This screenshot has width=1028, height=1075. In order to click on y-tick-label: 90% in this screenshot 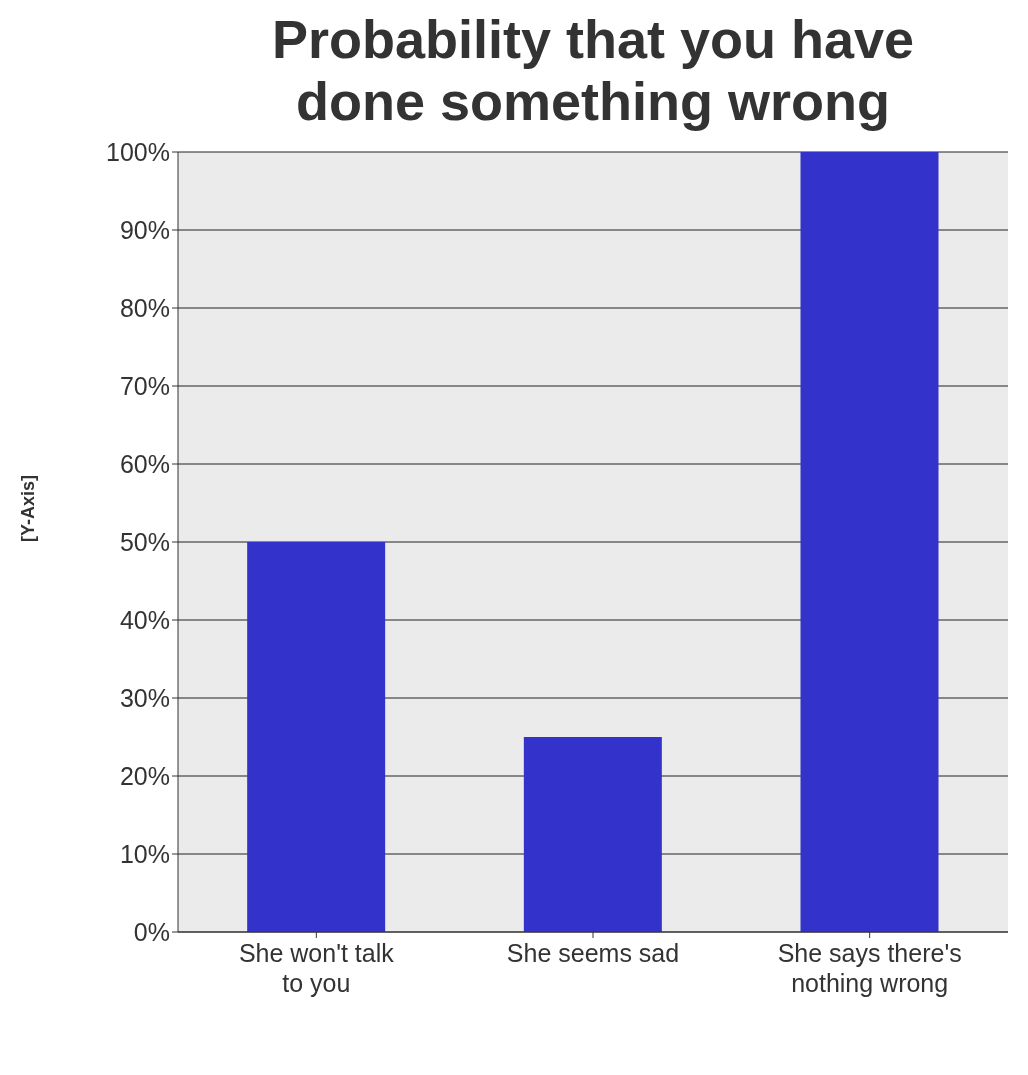, I will do `click(144, 229)`.